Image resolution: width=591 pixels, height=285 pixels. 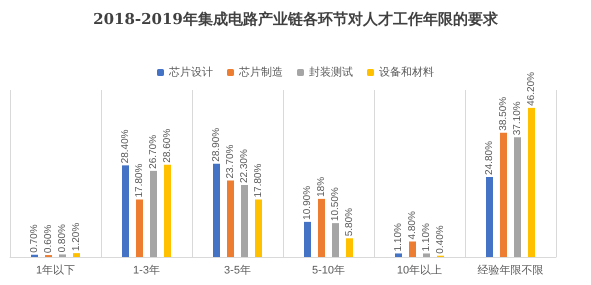 I want to click on data-label: 37.10%, so click(x=517, y=118).